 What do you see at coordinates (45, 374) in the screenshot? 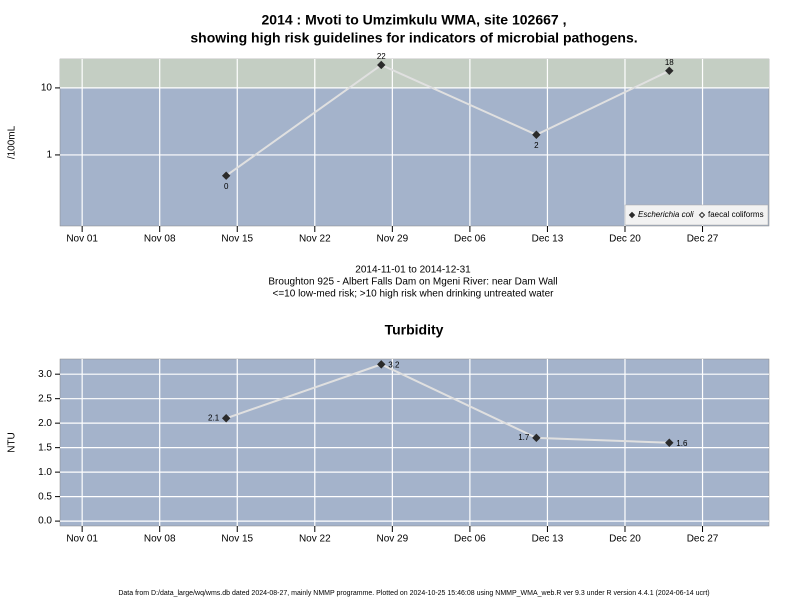
I see `y-tick-label: 3.0` at bounding box center [45, 374].